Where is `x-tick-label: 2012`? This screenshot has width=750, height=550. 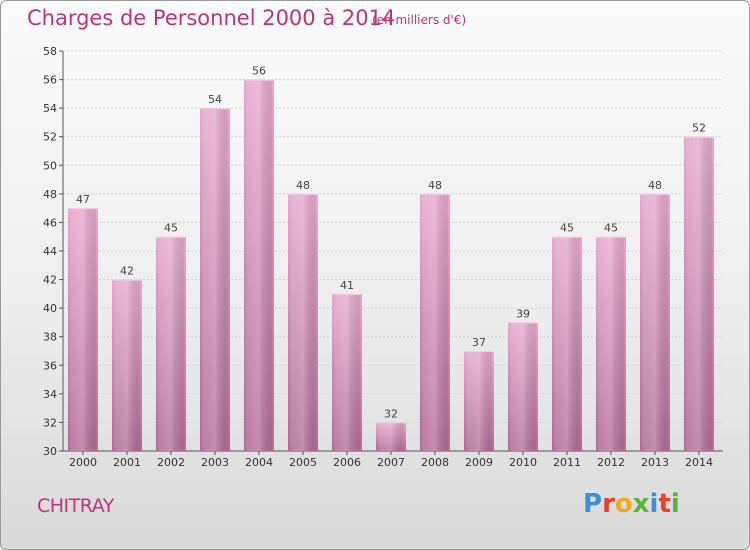 x-tick-label: 2012 is located at coordinates (611, 462).